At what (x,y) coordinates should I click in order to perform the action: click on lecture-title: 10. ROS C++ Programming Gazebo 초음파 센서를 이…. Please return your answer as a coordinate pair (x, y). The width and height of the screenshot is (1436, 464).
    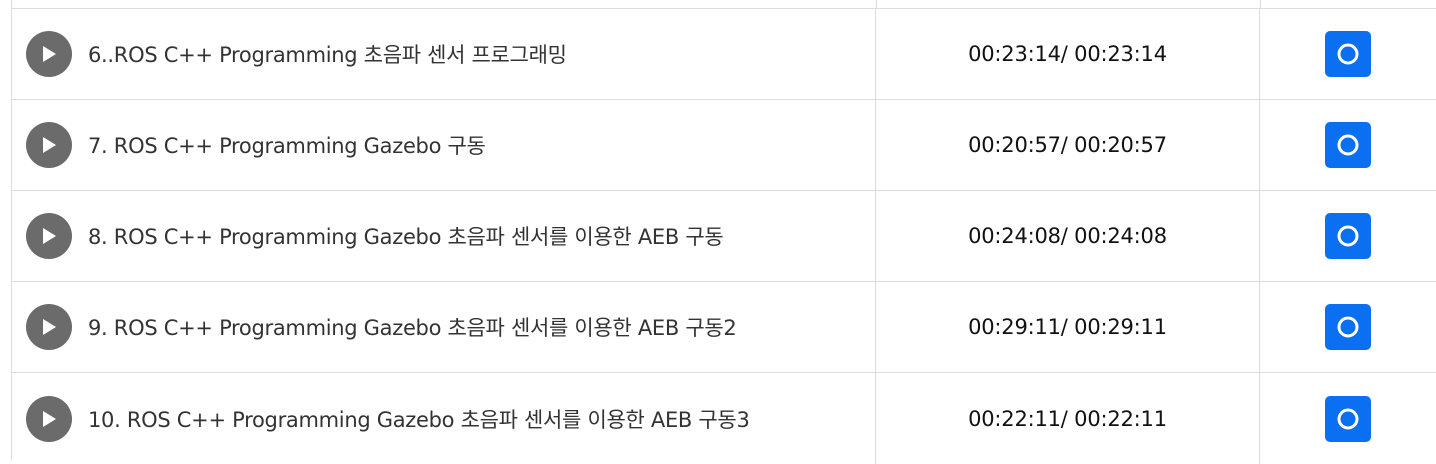
    Looking at the image, I should click on (419, 419).